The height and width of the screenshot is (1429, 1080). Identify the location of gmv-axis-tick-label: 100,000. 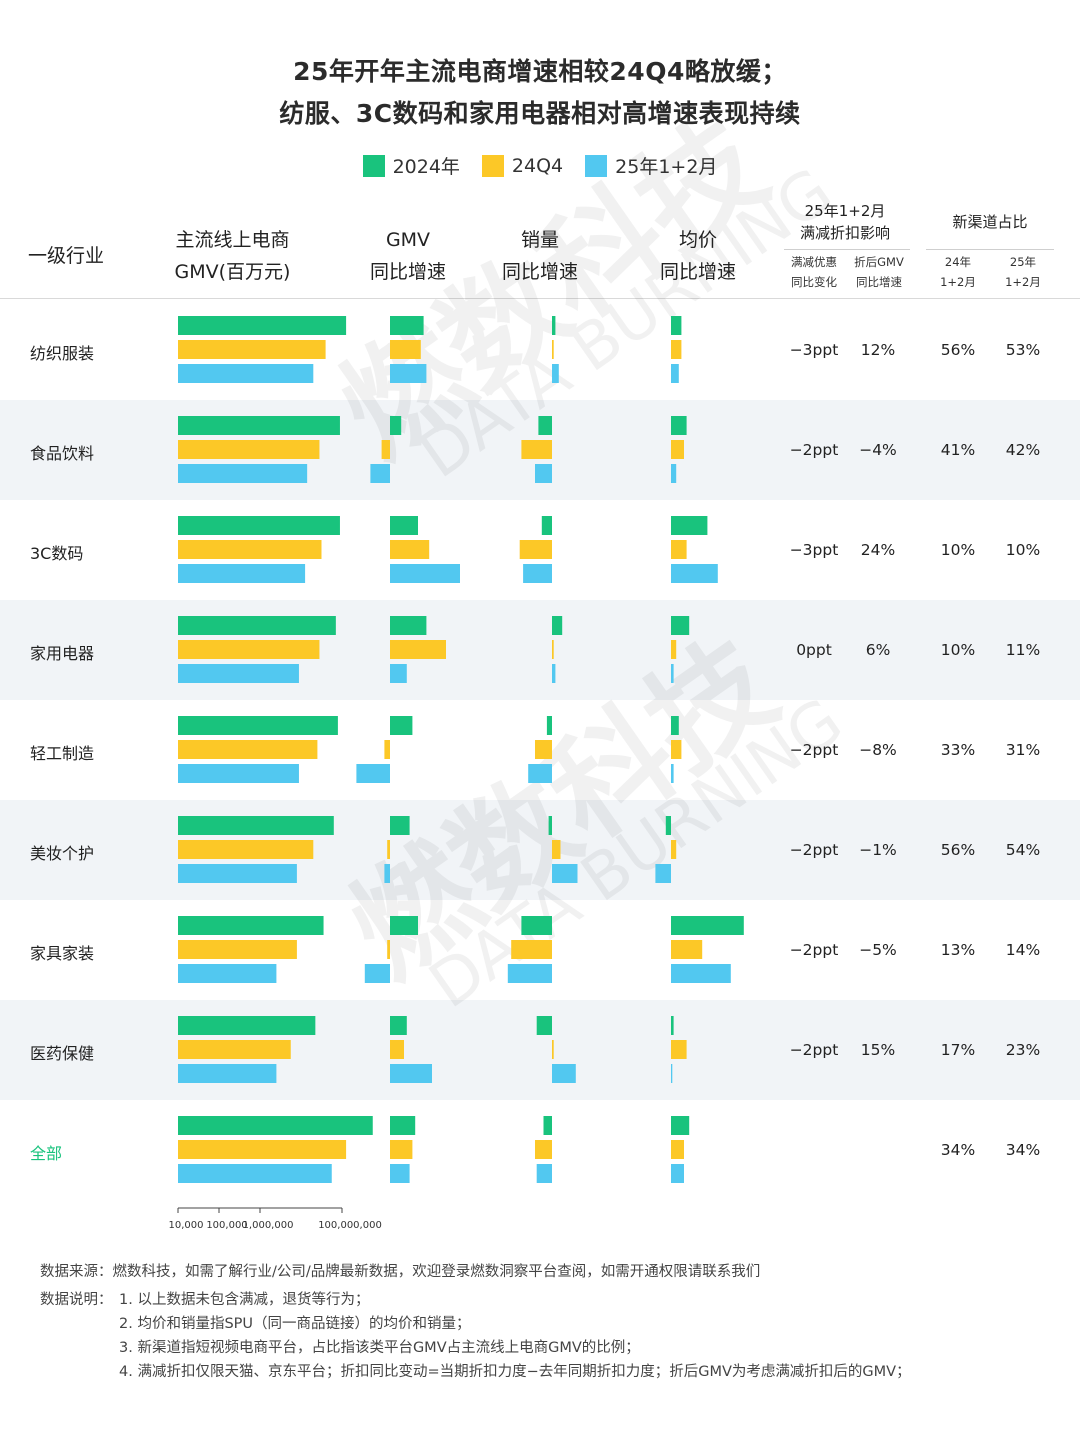
(226, 1225).